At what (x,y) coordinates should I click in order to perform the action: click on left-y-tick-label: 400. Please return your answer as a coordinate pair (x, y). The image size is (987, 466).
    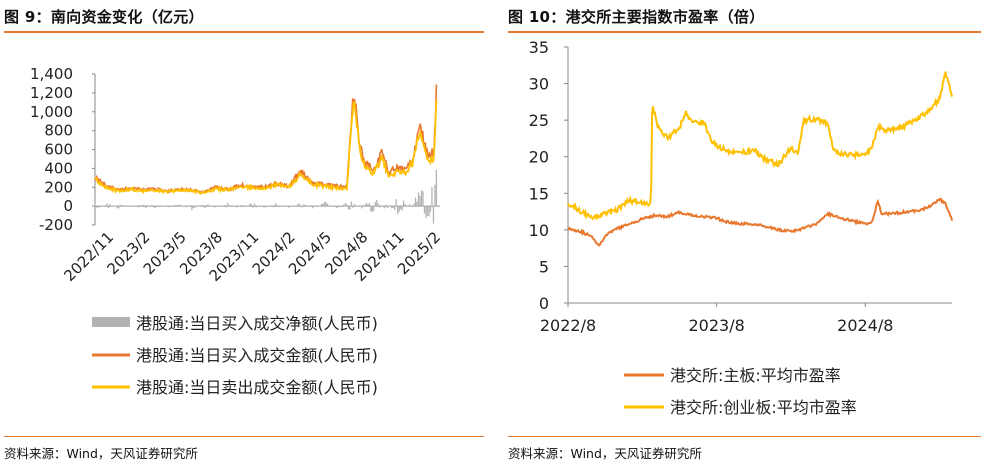
    Looking at the image, I should click on (58, 168).